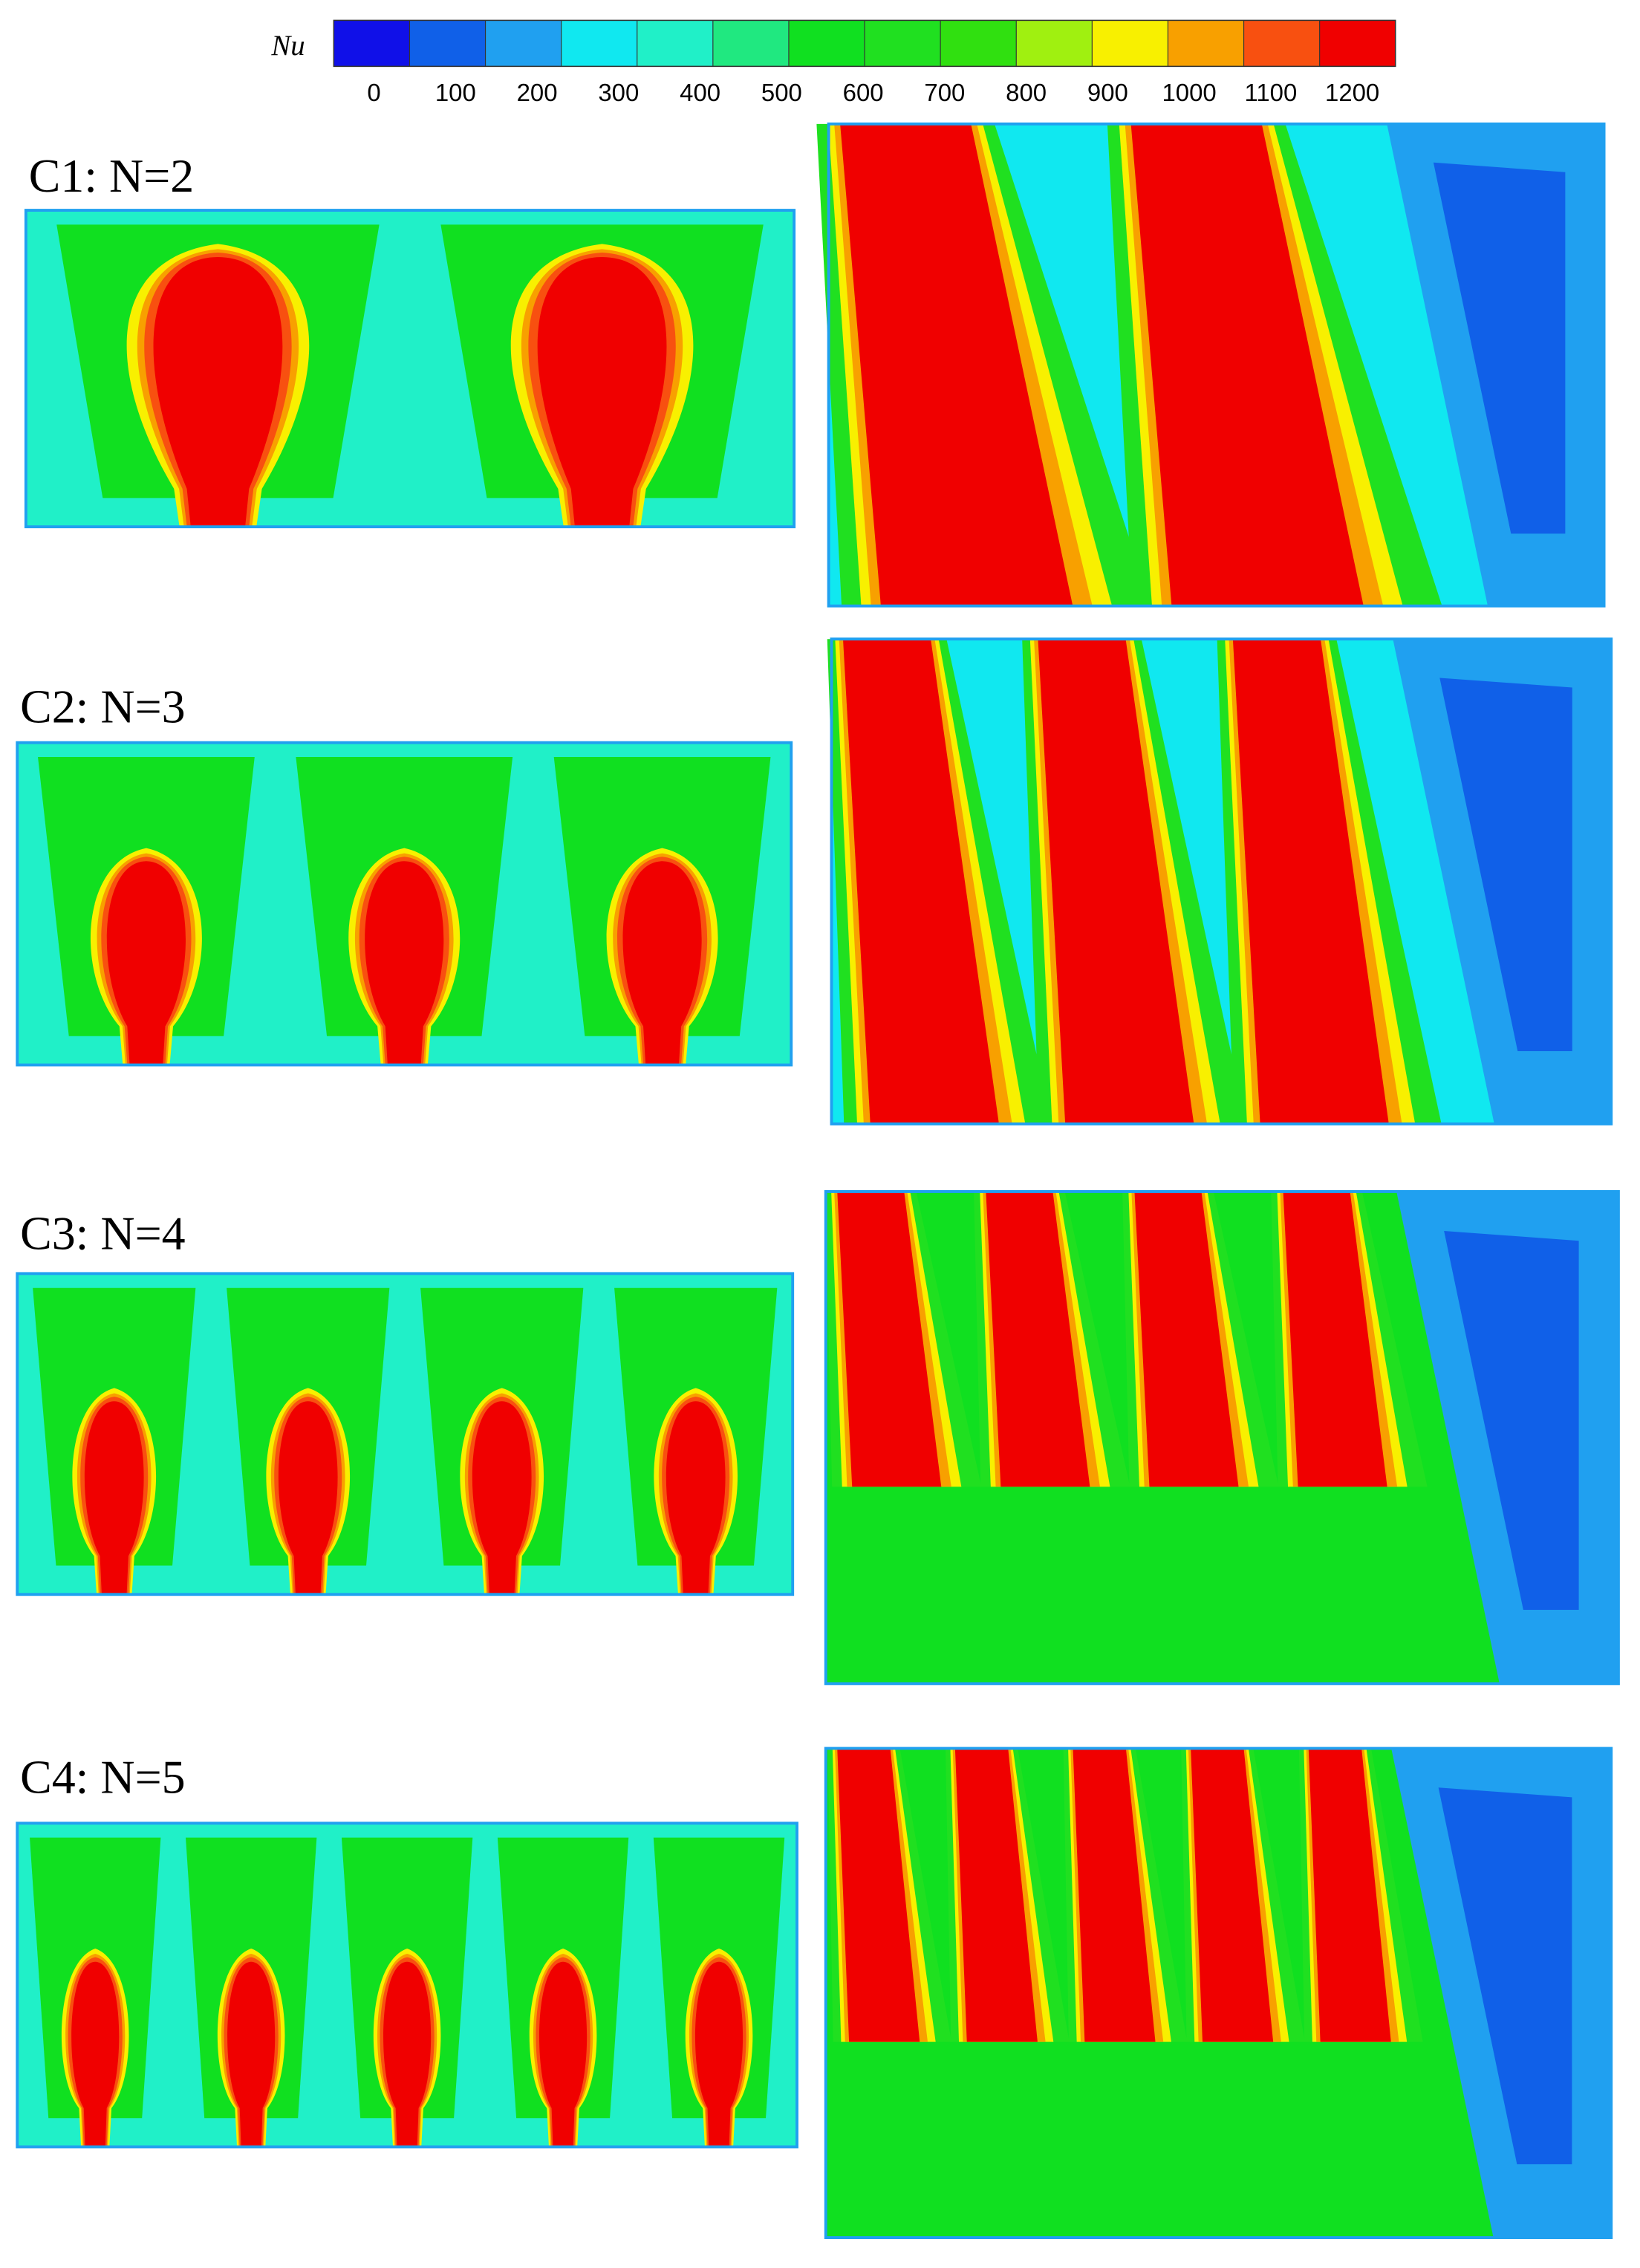  Describe the element at coordinates (1026, 92) in the screenshot. I see `colorbar-tick-label: 800` at that location.